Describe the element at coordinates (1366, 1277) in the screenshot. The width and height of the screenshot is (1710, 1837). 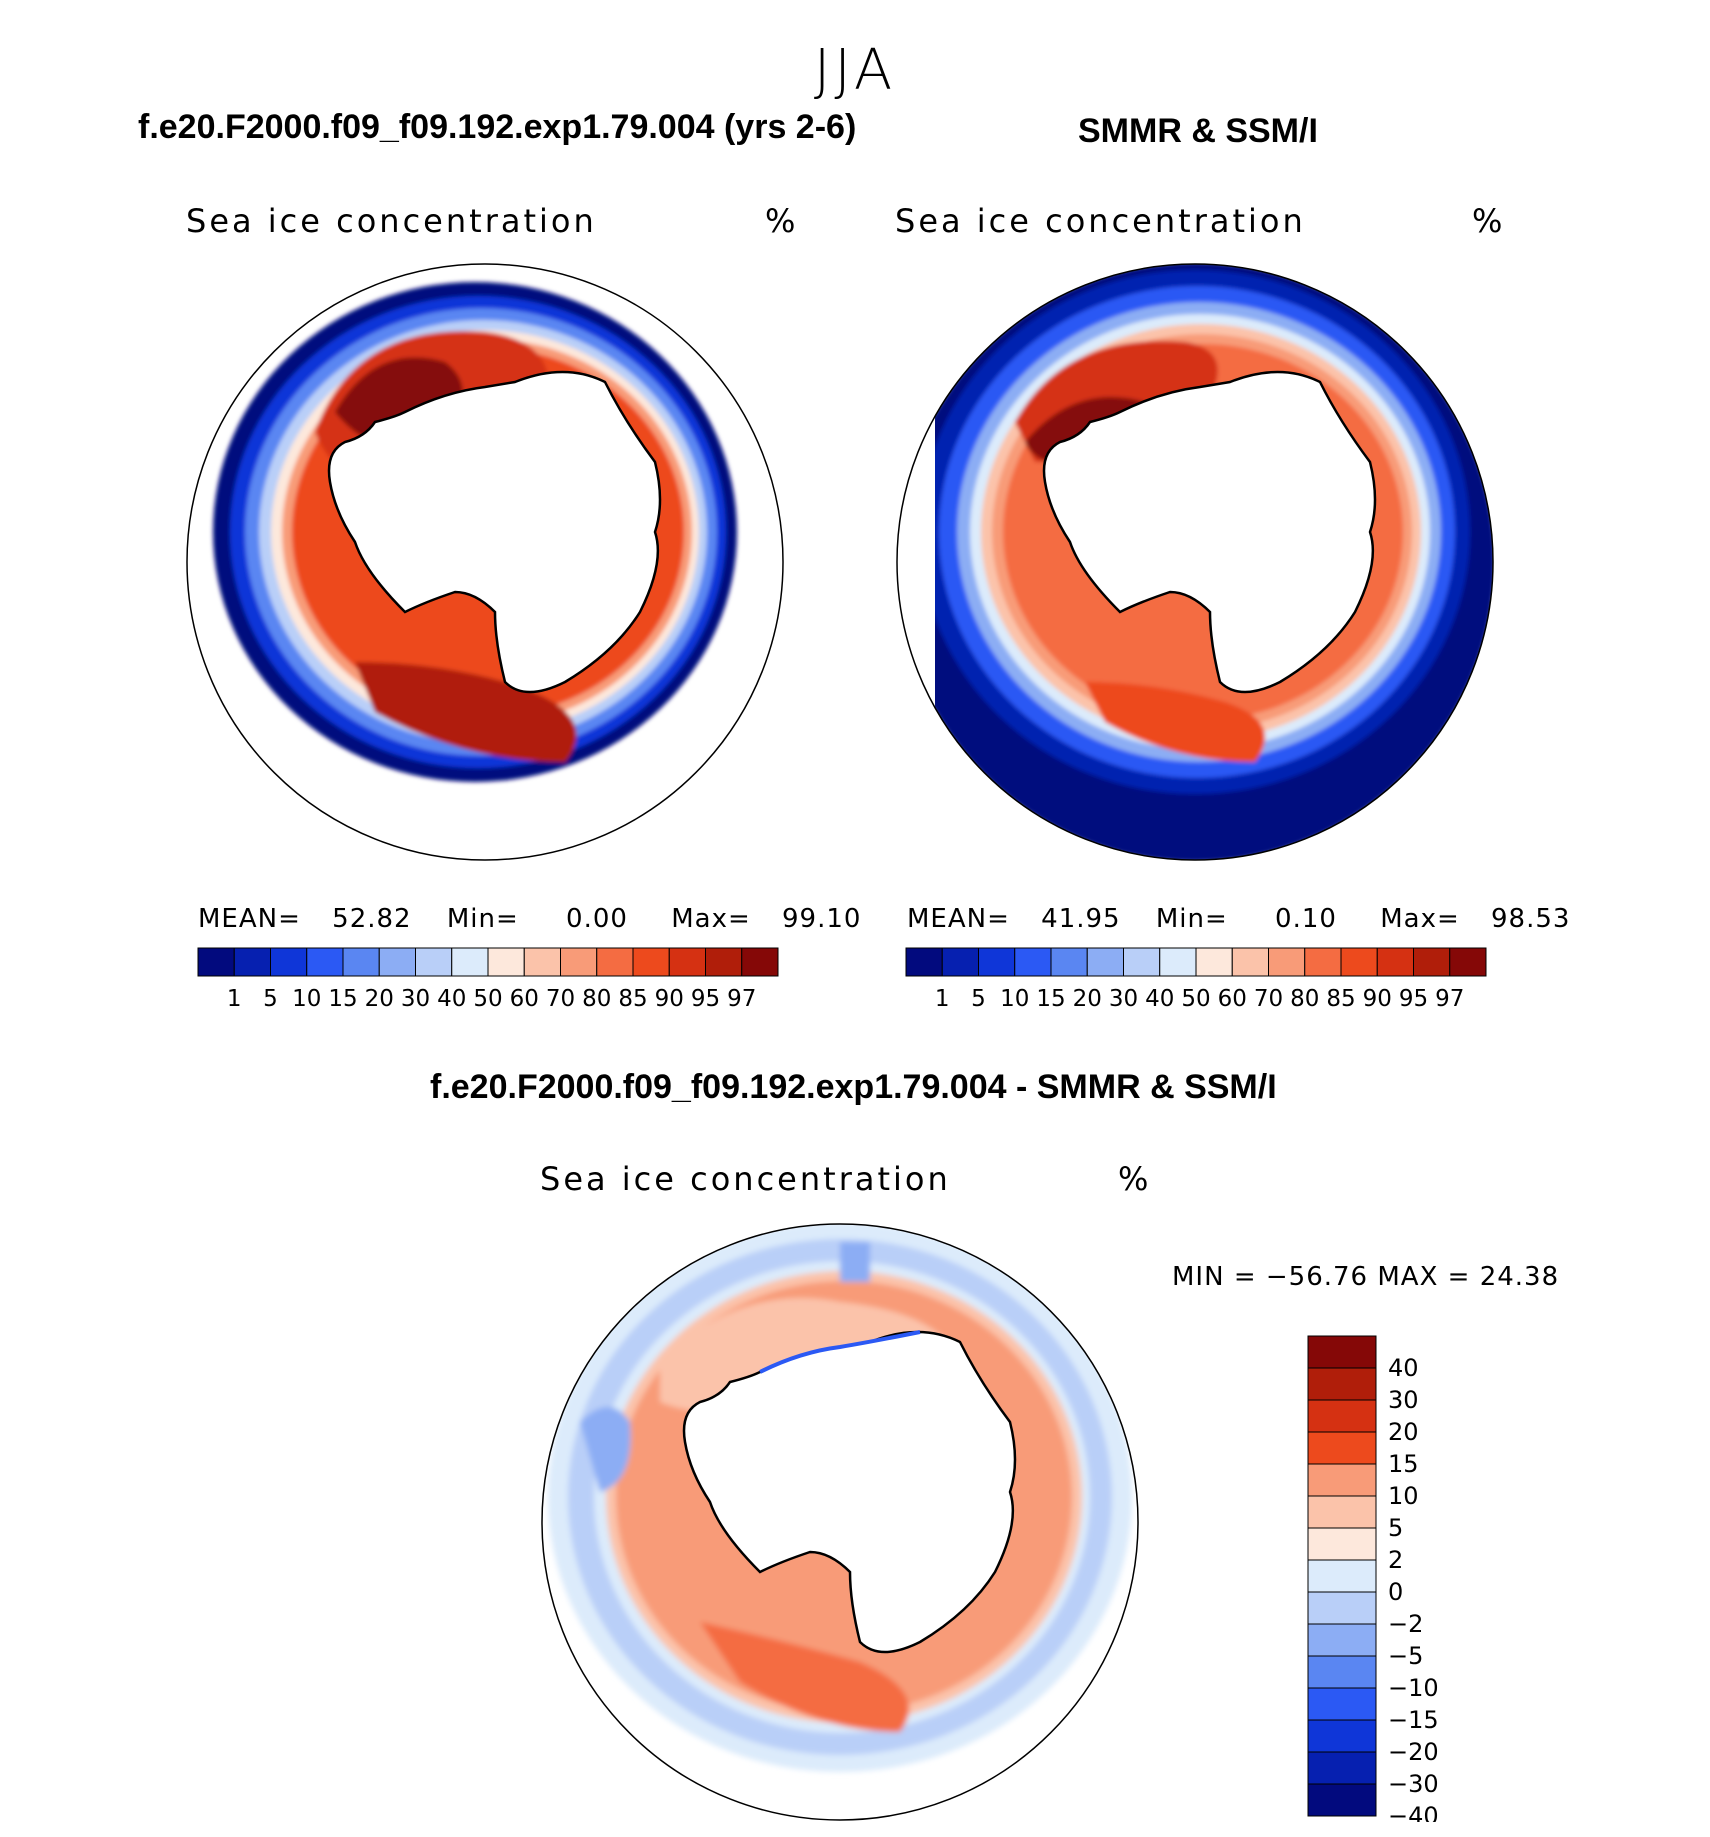
I see `panel-3-stats: MIN = −56.76 MAX = 24.38` at that location.